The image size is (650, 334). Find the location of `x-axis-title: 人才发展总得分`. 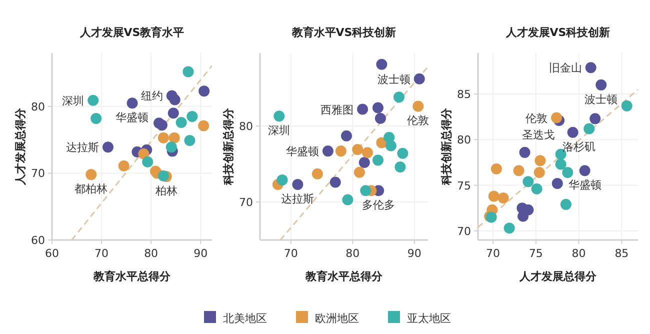

x-axis-title: 人才发展总得分 is located at coordinates (558, 276).